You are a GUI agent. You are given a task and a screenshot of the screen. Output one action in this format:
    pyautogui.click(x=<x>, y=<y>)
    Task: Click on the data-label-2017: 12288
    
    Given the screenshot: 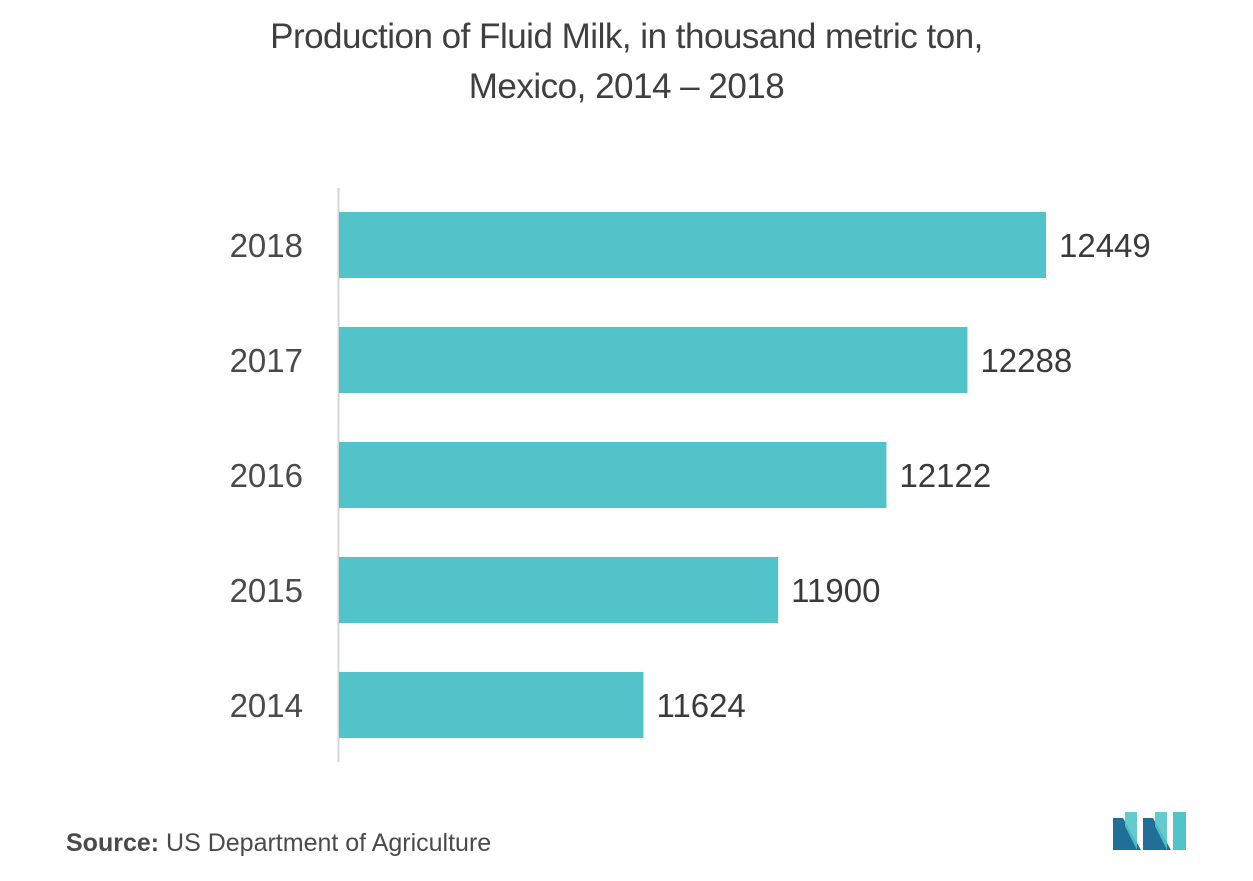 What is the action you would take?
    pyautogui.click(x=1026, y=360)
    